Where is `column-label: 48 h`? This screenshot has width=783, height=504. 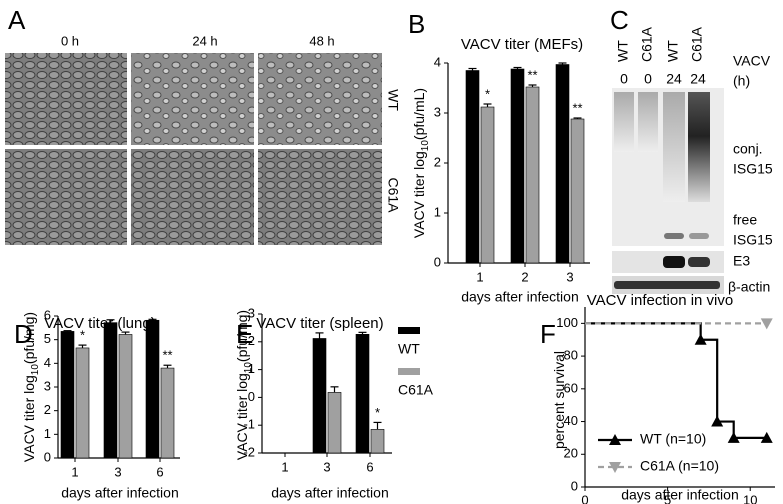
column-label: 48 h is located at coordinates (321, 40).